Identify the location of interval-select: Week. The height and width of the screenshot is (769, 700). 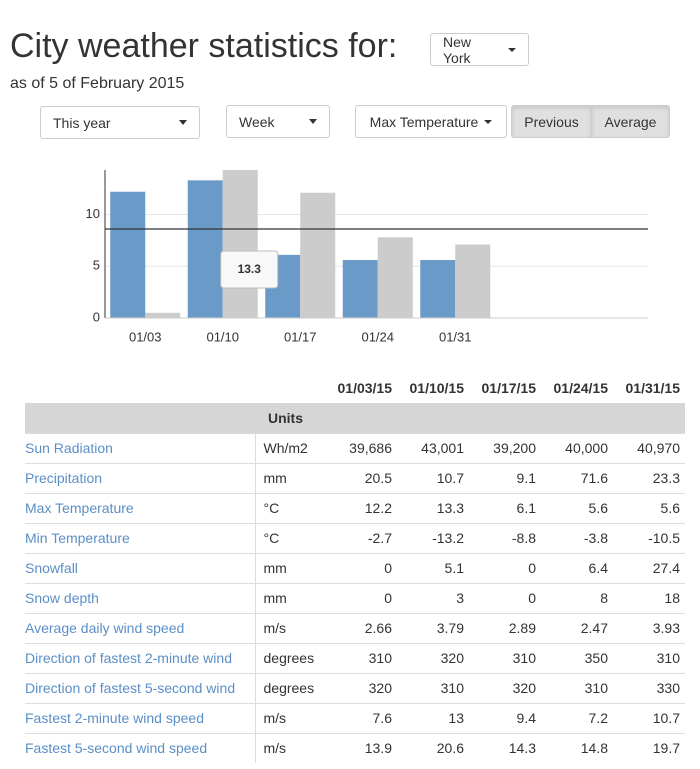
(278, 121).